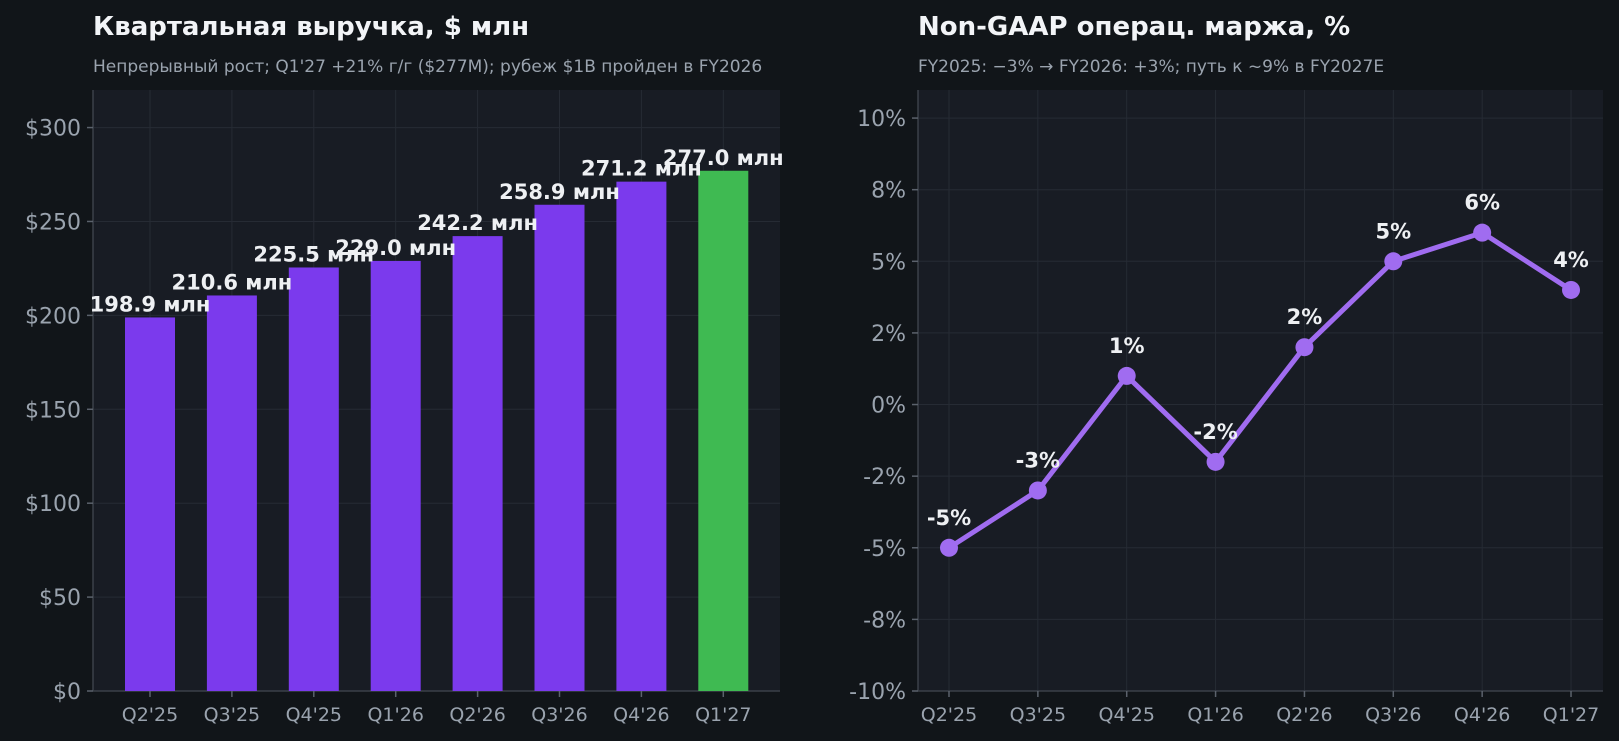 The image size is (1619, 741). I want to click on margin-x-tick-label: Q3'26, so click(1393, 715).